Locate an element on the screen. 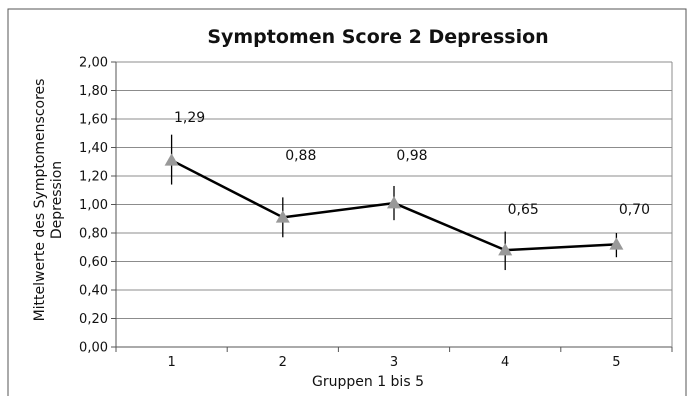  y-tick-label: 0,00 is located at coordinates (93, 348).